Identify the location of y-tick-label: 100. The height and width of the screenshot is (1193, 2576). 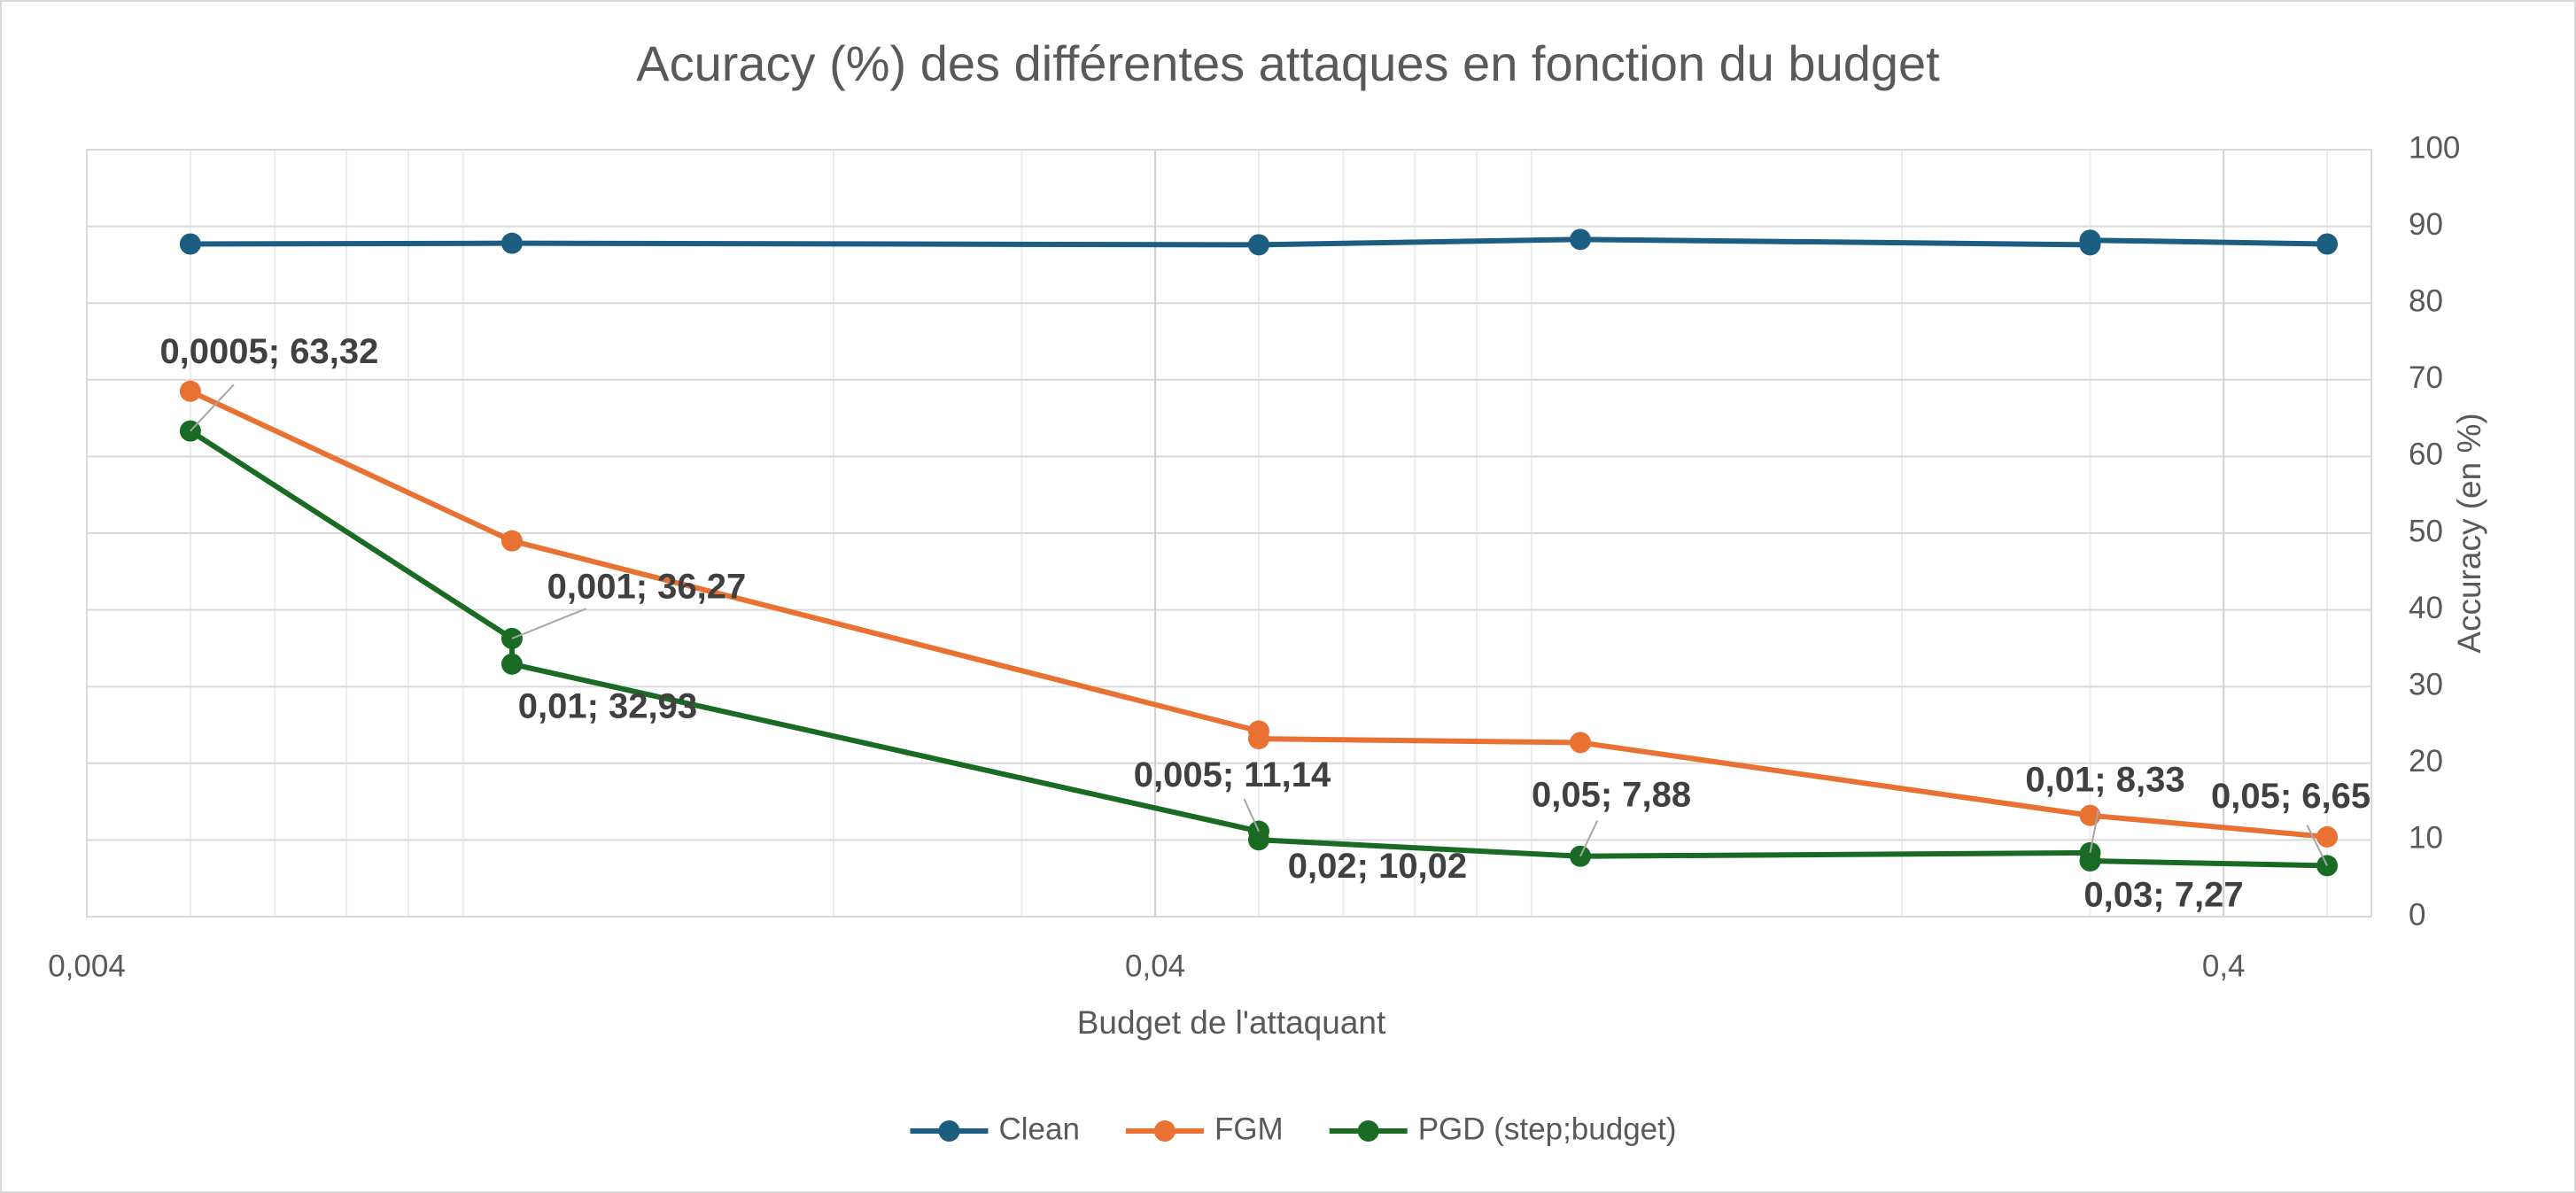
(2434, 147).